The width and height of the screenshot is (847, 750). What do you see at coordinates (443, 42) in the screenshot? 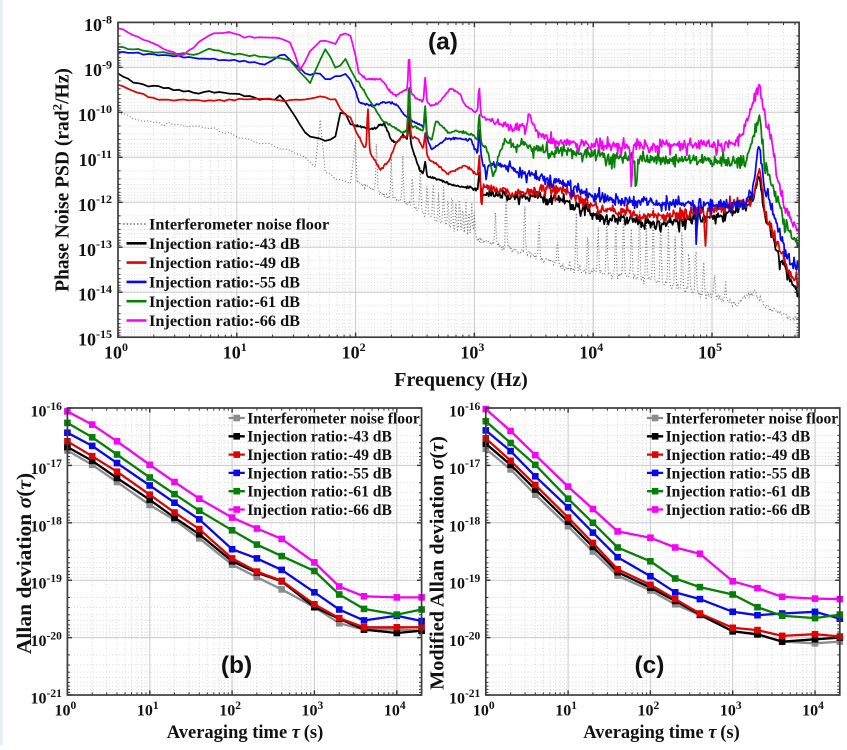
I see `svg-text: (a)` at bounding box center [443, 42].